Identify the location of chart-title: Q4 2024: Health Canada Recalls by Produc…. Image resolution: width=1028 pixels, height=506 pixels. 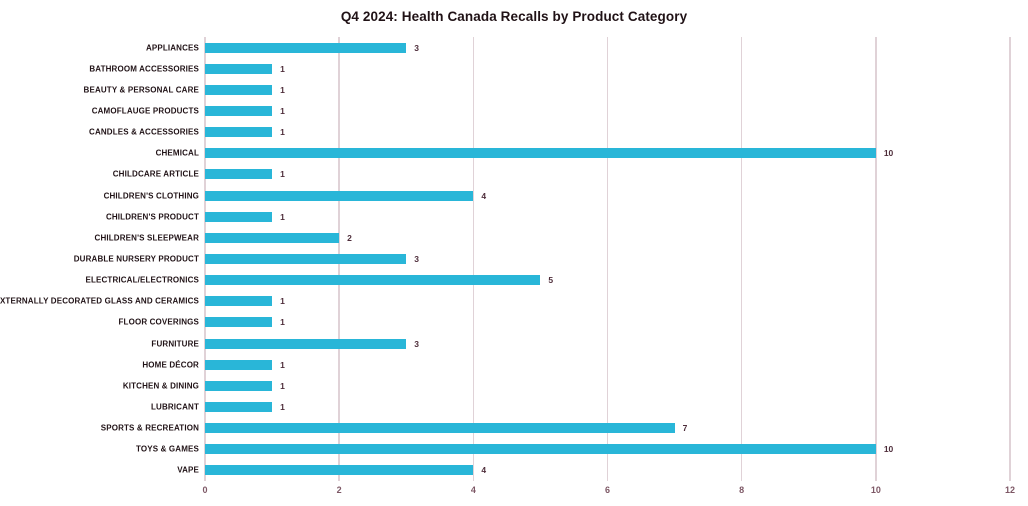
(514, 16).